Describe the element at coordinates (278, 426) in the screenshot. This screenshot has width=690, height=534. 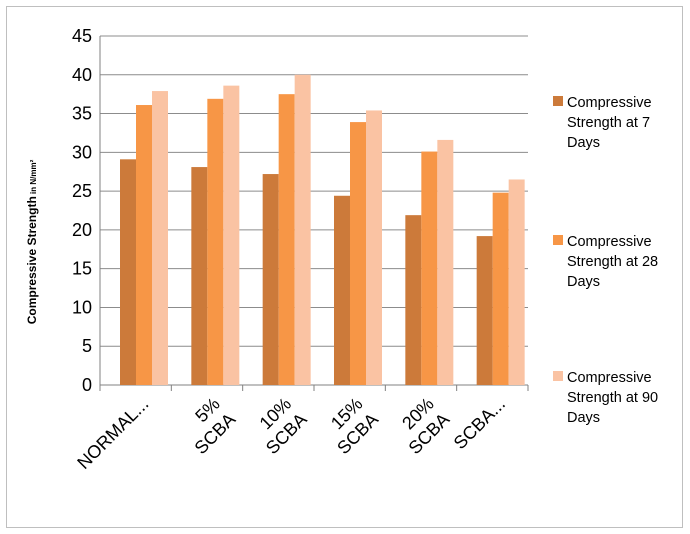
I see `x-category-label: 10%SCBA` at that location.